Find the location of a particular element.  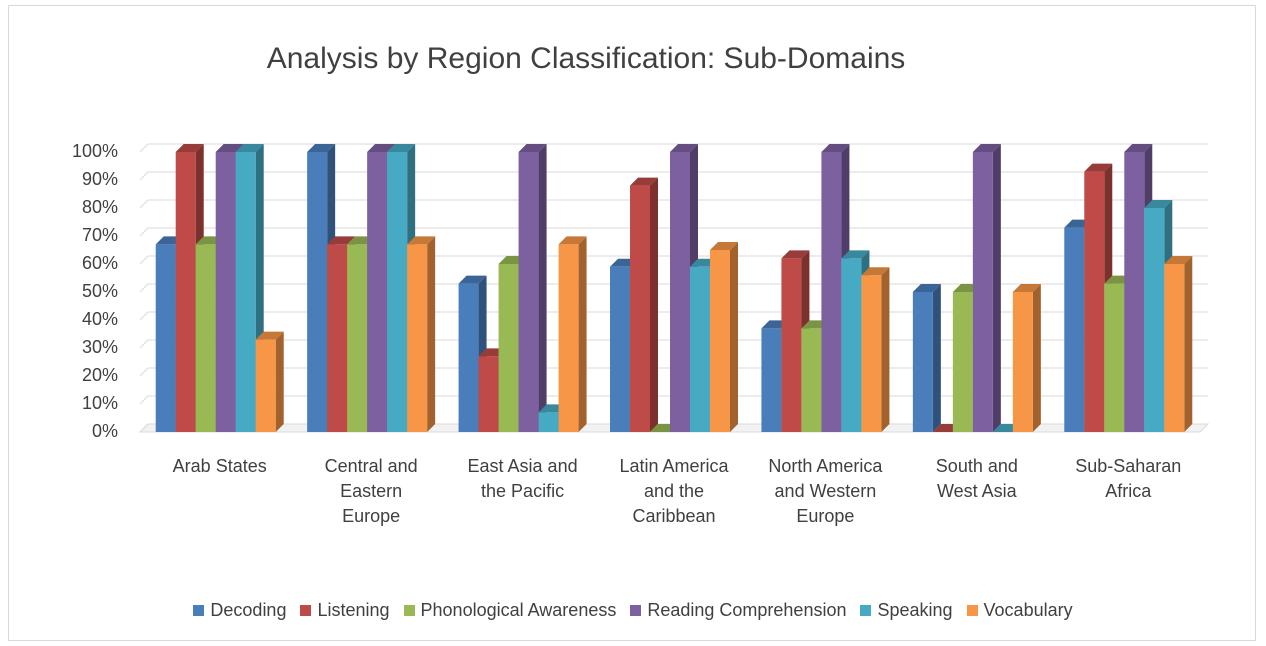

y-tick-label: 10% is located at coordinates (100, 403).